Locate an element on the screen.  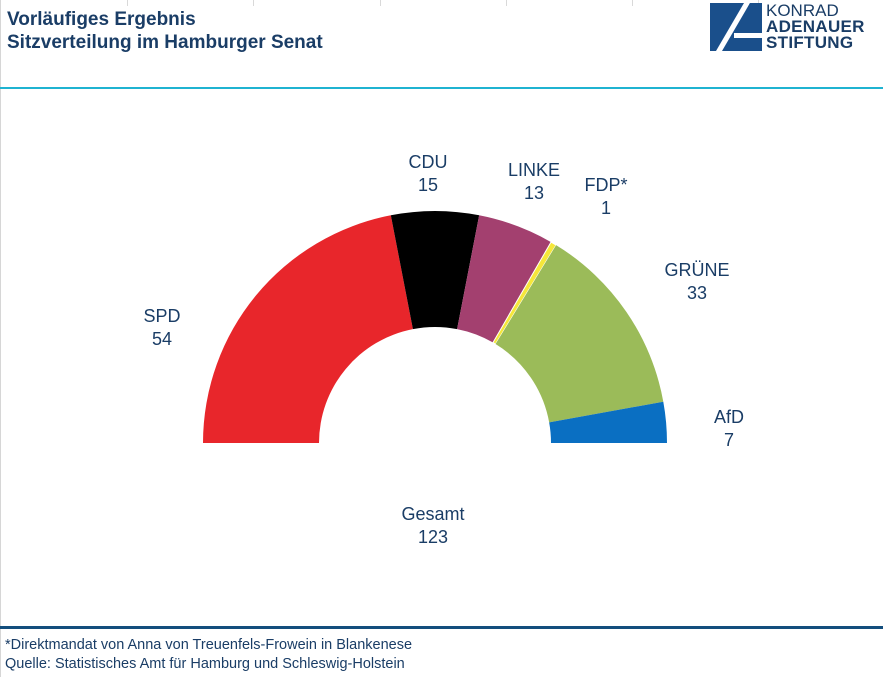
label-seats-5: 7 is located at coordinates (729, 440).